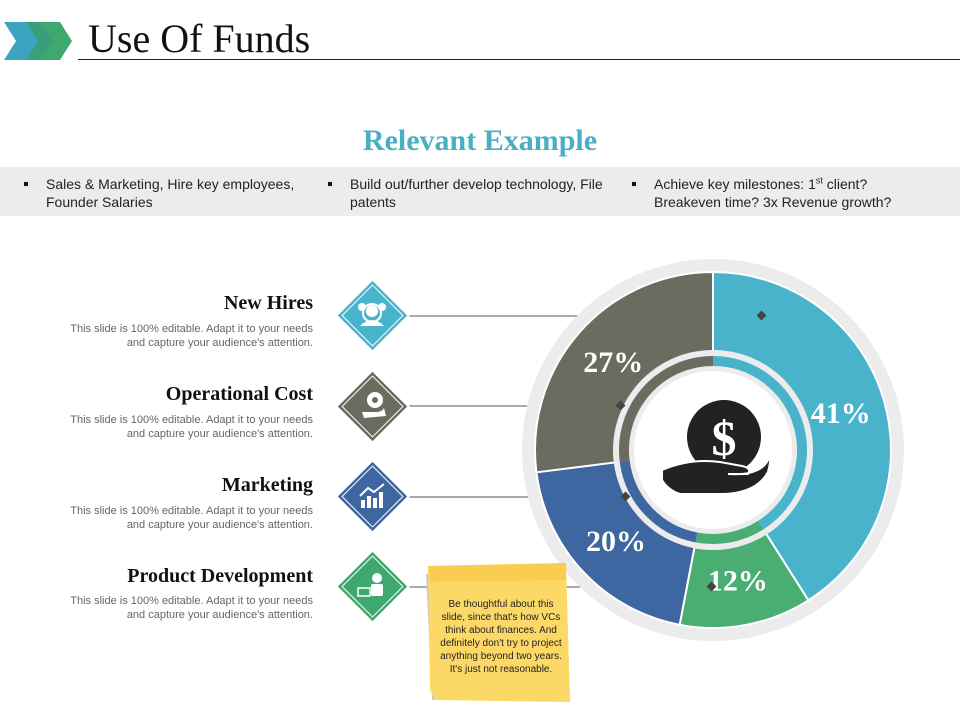 Image resolution: width=960 pixels, height=720 pixels. I want to click on diamond-new-hires, so click(372, 315).